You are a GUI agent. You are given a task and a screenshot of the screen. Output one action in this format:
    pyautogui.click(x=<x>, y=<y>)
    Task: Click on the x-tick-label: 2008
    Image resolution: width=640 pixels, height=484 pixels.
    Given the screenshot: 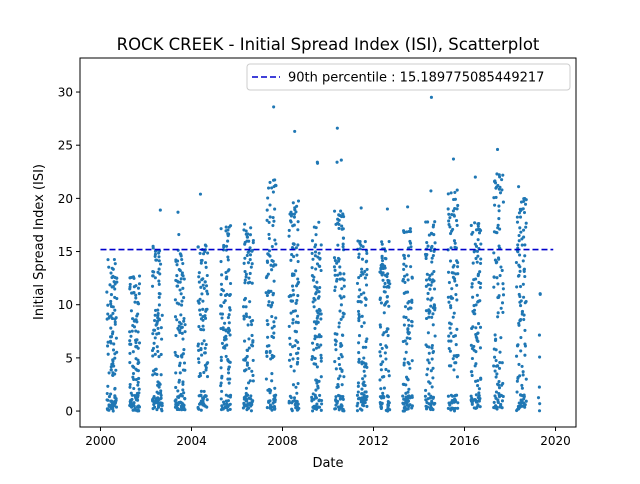 What is the action you would take?
    pyautogui.click(x=282, y=441)
    